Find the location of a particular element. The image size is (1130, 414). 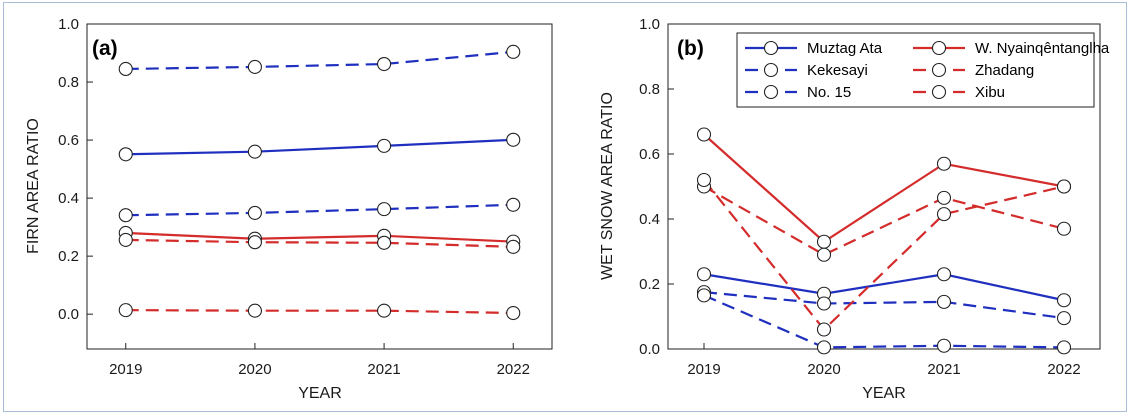

panel-b-label: (b) is located at coordinates (690, 48).